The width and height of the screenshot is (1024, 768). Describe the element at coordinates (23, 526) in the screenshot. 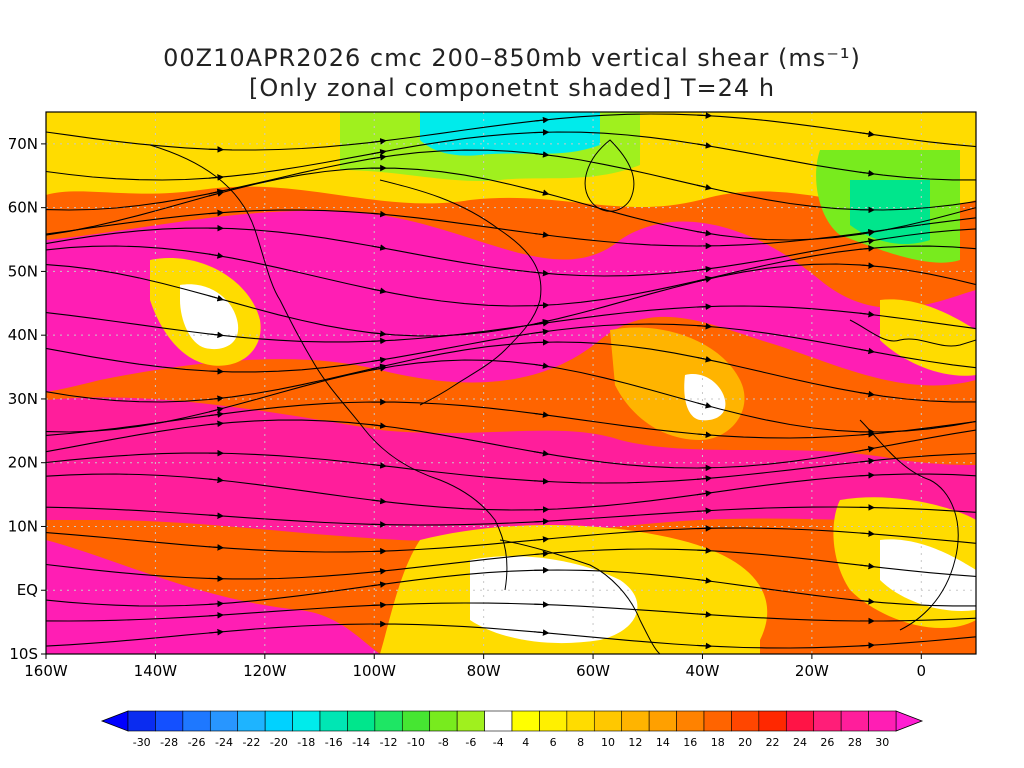

I see `lat-tick-label: 10N` at that location.